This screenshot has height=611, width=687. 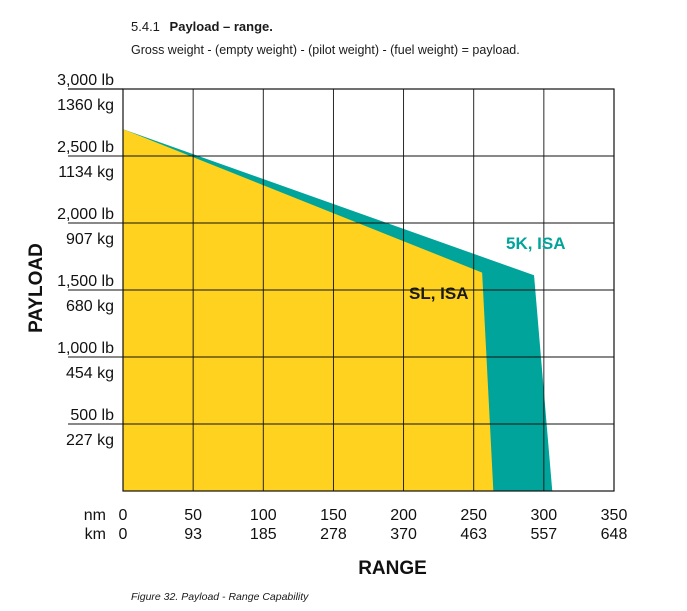 I want to click on y-tick-lb: 1,000 lb, so click(x=85, y=348).